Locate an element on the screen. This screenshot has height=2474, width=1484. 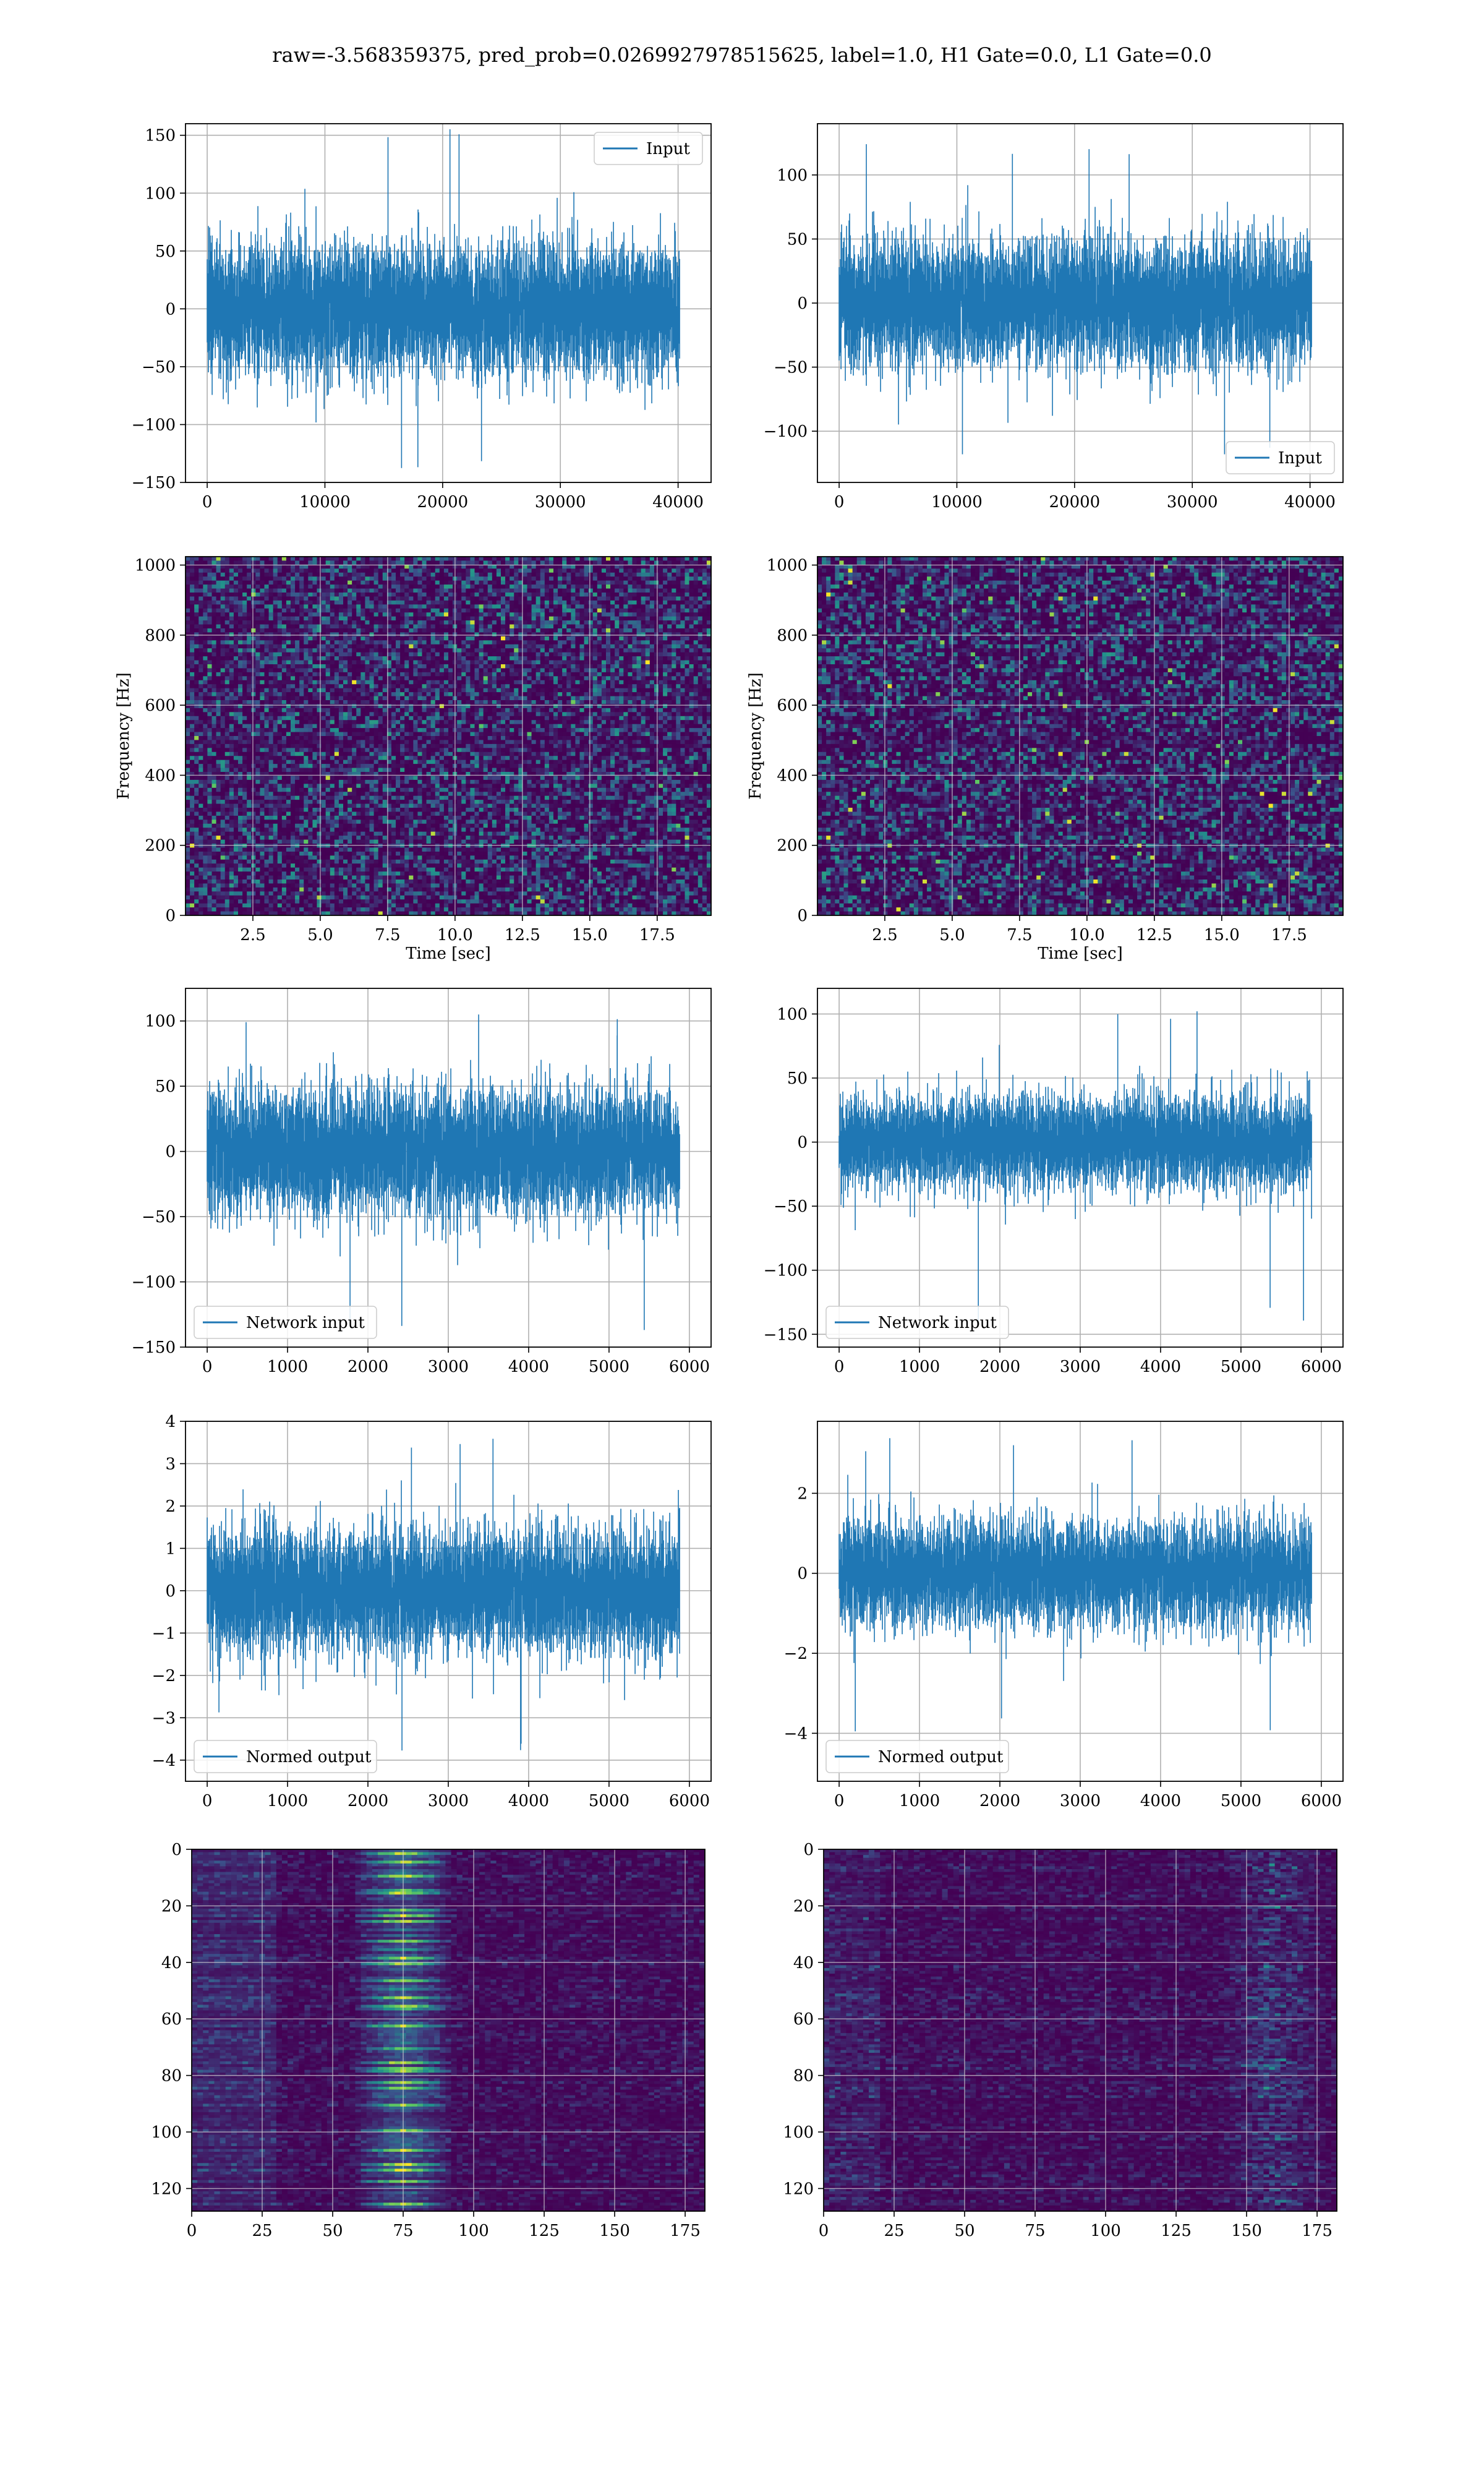
y-tick-label: −4 is located at coordinates (796, 1733).